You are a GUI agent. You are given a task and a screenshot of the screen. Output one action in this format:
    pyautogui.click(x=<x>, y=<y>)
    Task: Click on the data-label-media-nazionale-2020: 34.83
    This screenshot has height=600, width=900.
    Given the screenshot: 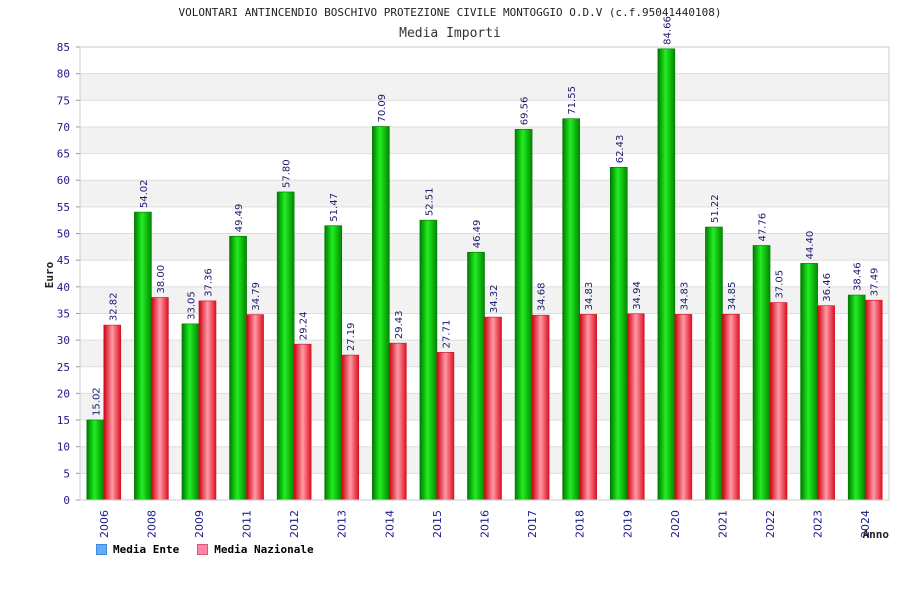 What is the action you would take?
    pyautogui.click(x=684, y=296)
    